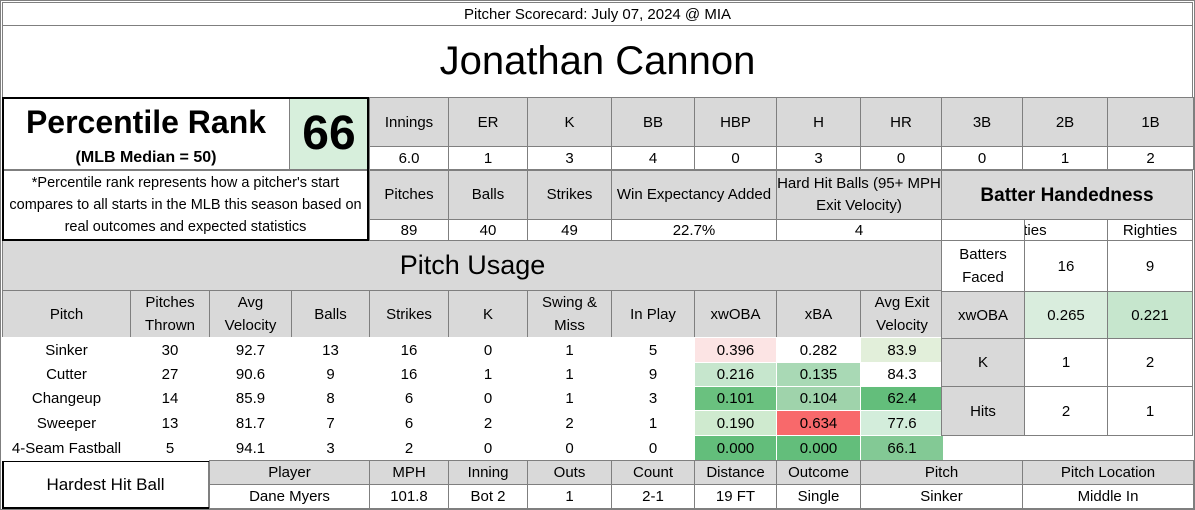 Image resolution: width=1195 pixels, height=510 pixels. I want to click on usage-cell: 84.3, so click(902, 374).